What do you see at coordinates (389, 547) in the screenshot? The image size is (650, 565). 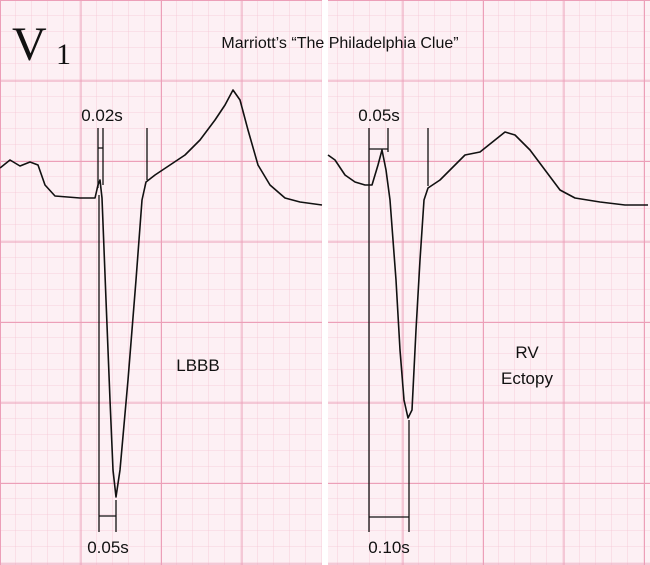 I see `measure-label: 0.10s` at bounding box center [389, 547].